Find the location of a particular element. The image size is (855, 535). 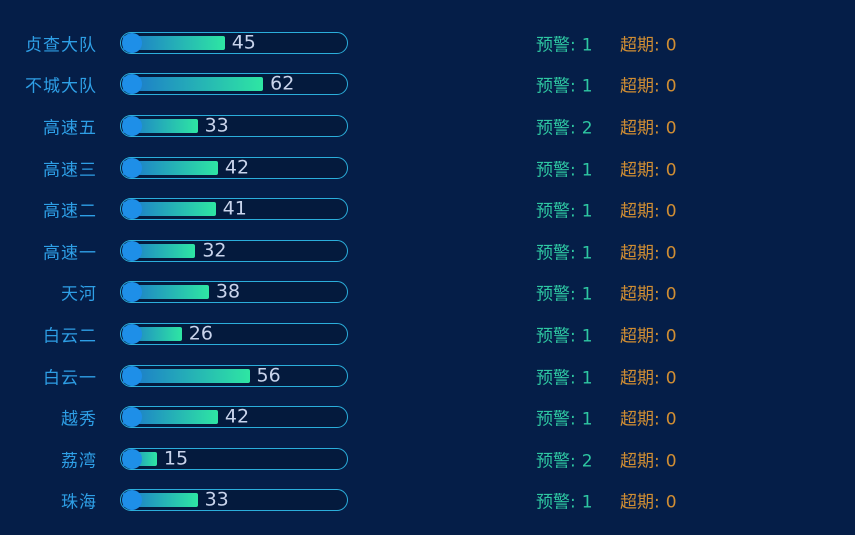

row-label: 贞查大队 is located at coordinates (61, 45).